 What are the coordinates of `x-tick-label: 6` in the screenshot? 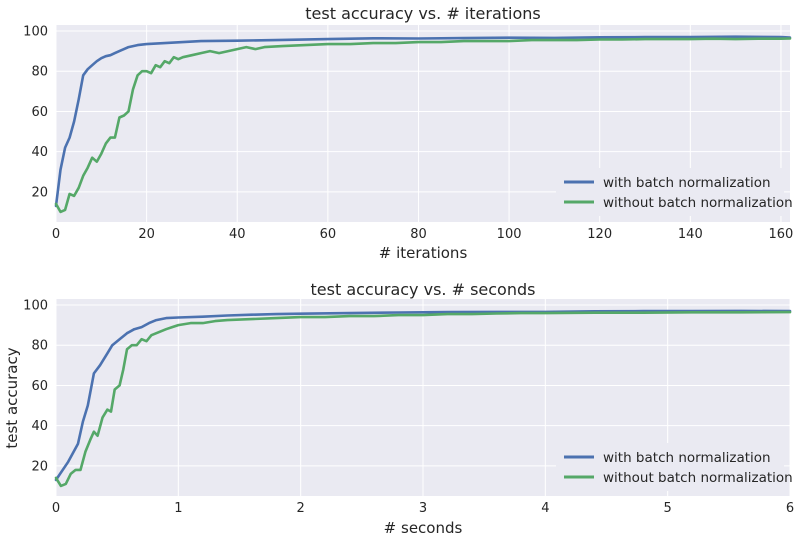 It's located at (790, 508).